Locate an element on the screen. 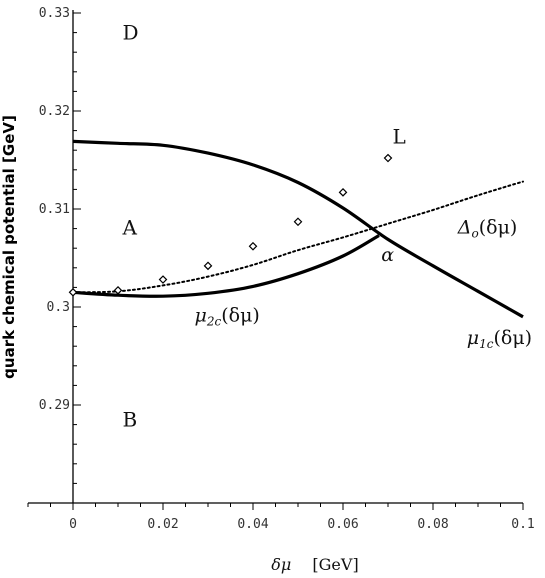 The width and height of the screenshot is (545, 578). x-axis-label: δμ [GeV] is located at coordinates (314, 564).